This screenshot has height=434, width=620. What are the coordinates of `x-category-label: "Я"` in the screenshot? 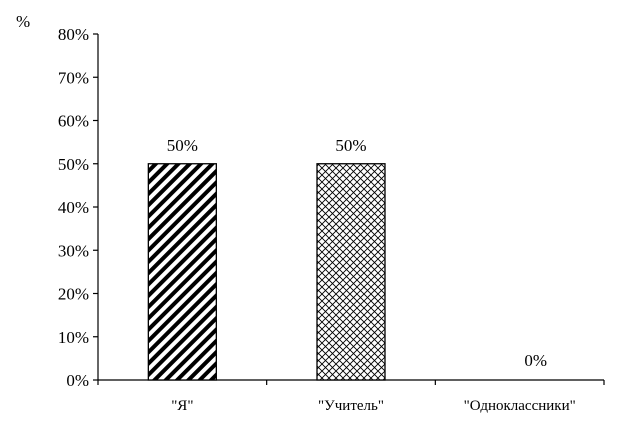 It's located at (182, 406).